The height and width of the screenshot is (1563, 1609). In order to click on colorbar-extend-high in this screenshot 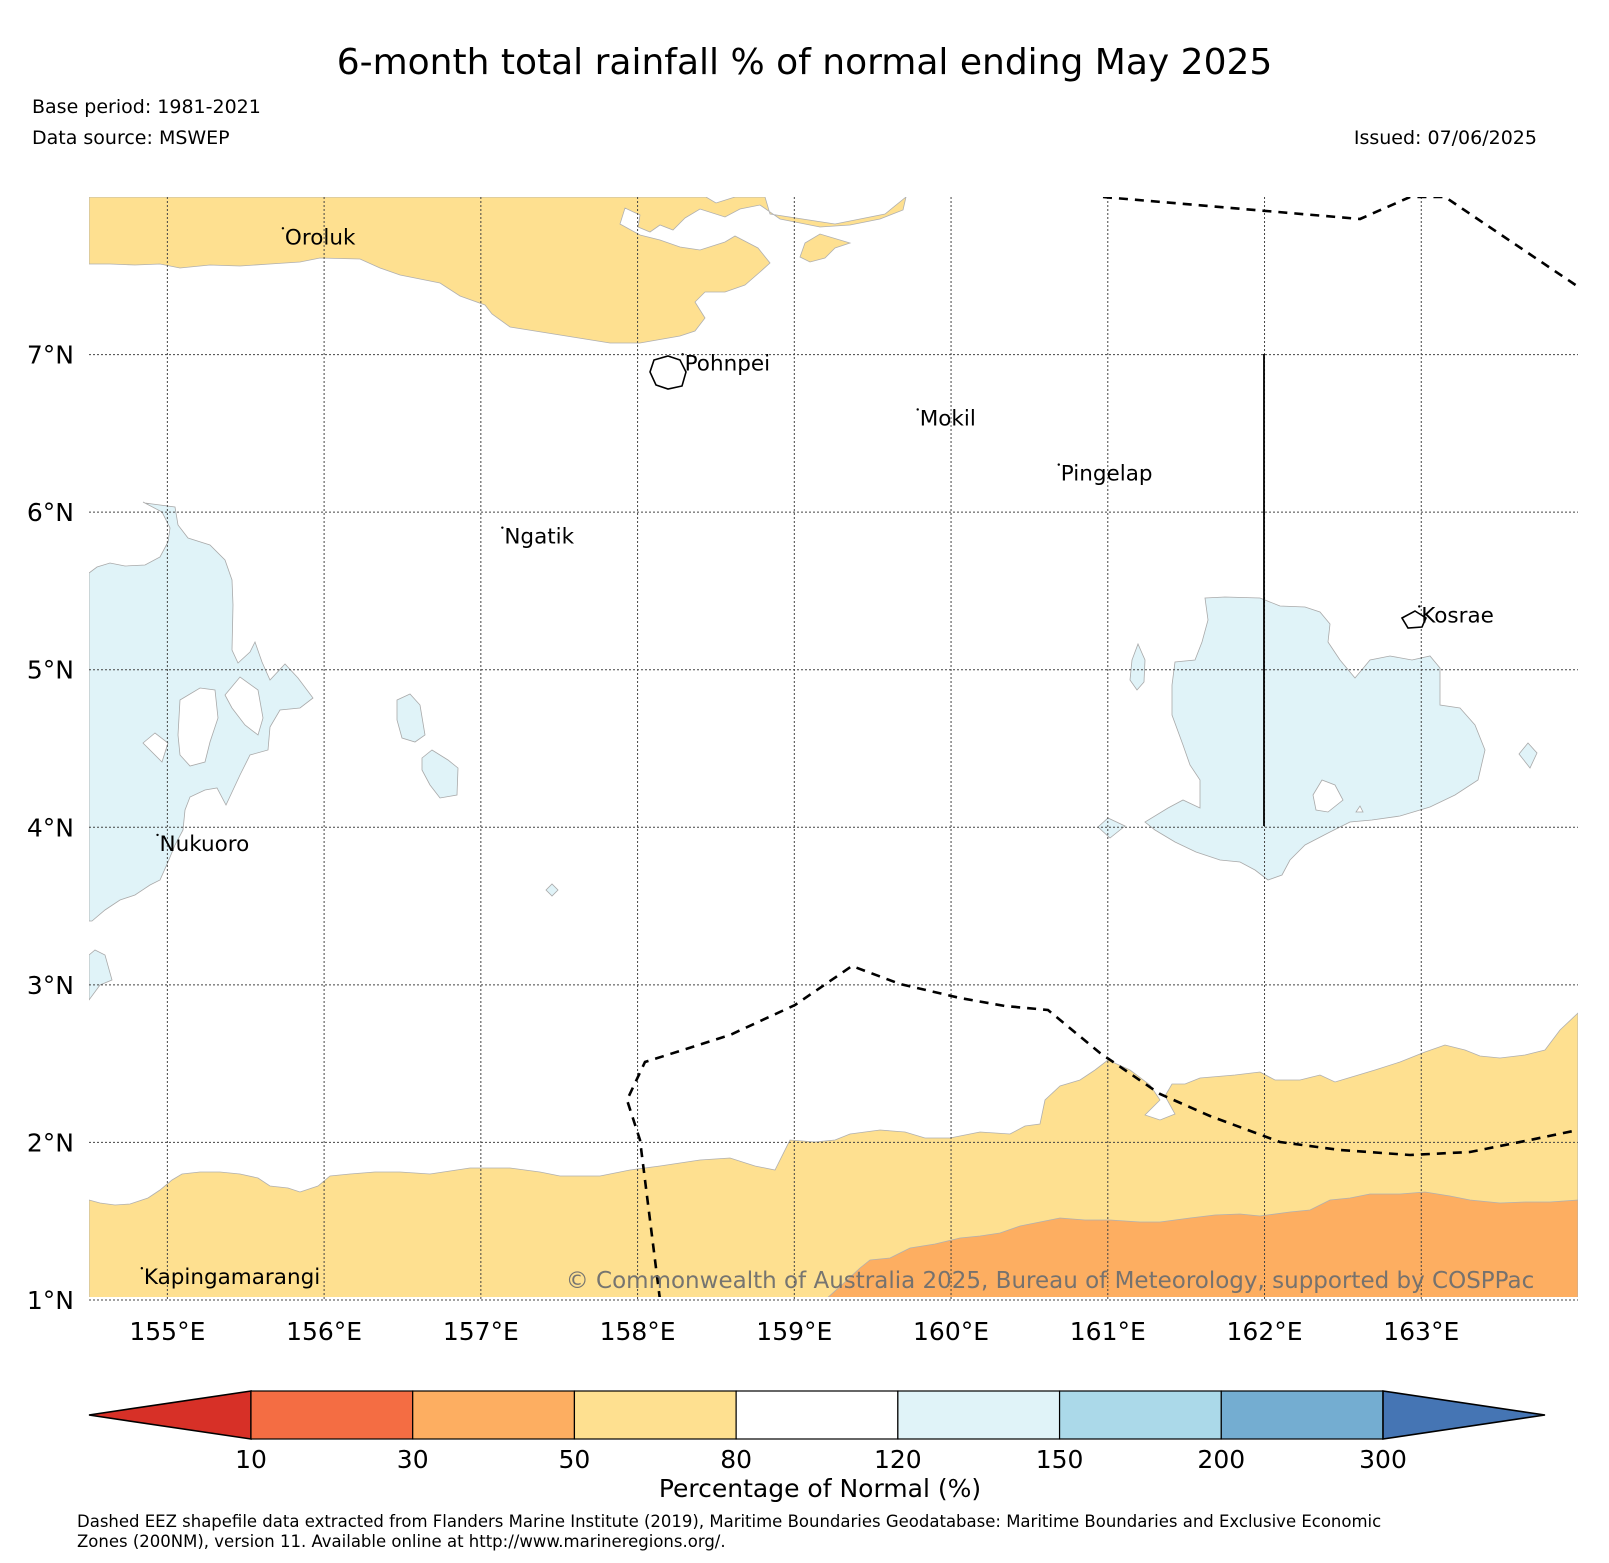, I will do `click(1464, 1415)`.